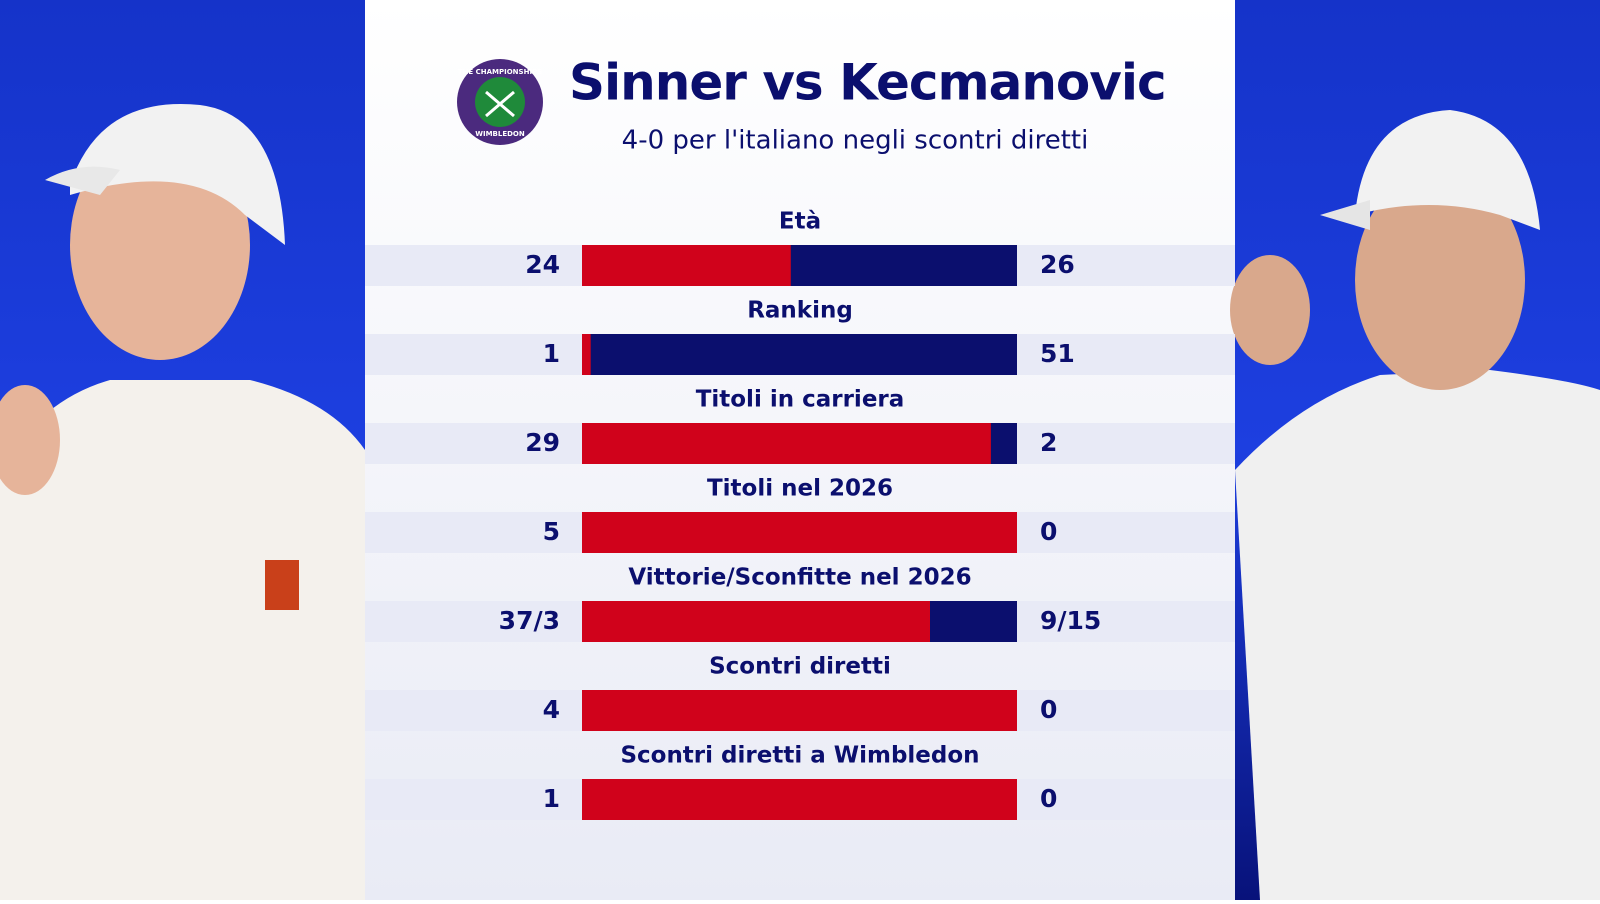 This screenshot has height=904, width=1600. Describe the element at coordinates (542, 264) in the screenshot. I see `left-value: 24` at that location.